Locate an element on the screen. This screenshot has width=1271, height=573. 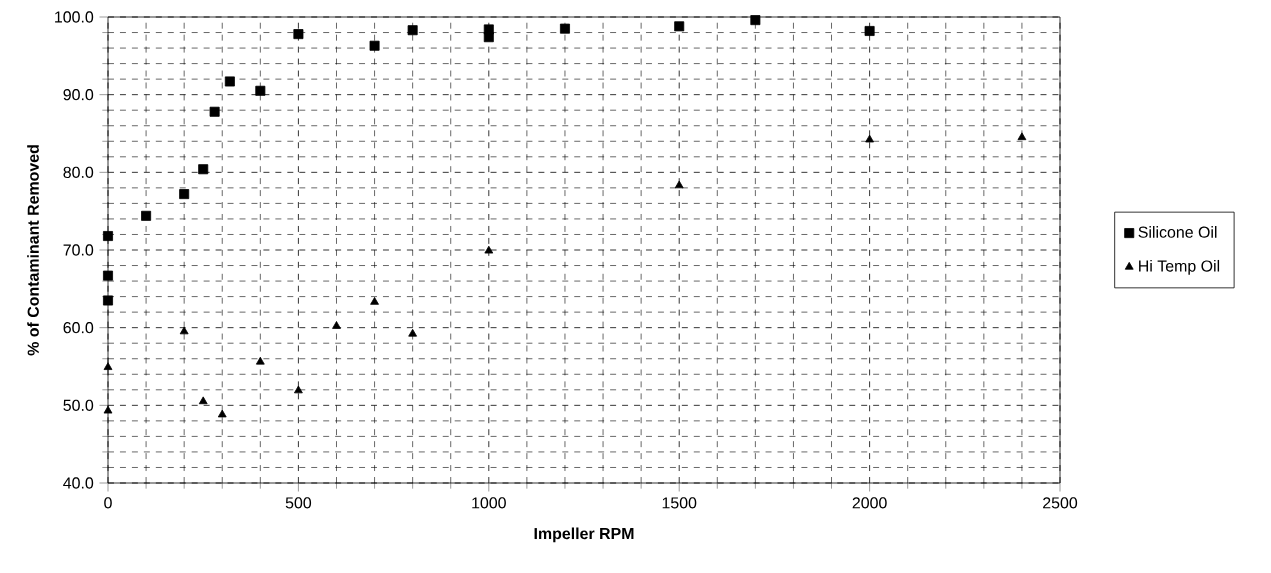
legend-label: Silicone Oil is located at coordinates (1177, 232).